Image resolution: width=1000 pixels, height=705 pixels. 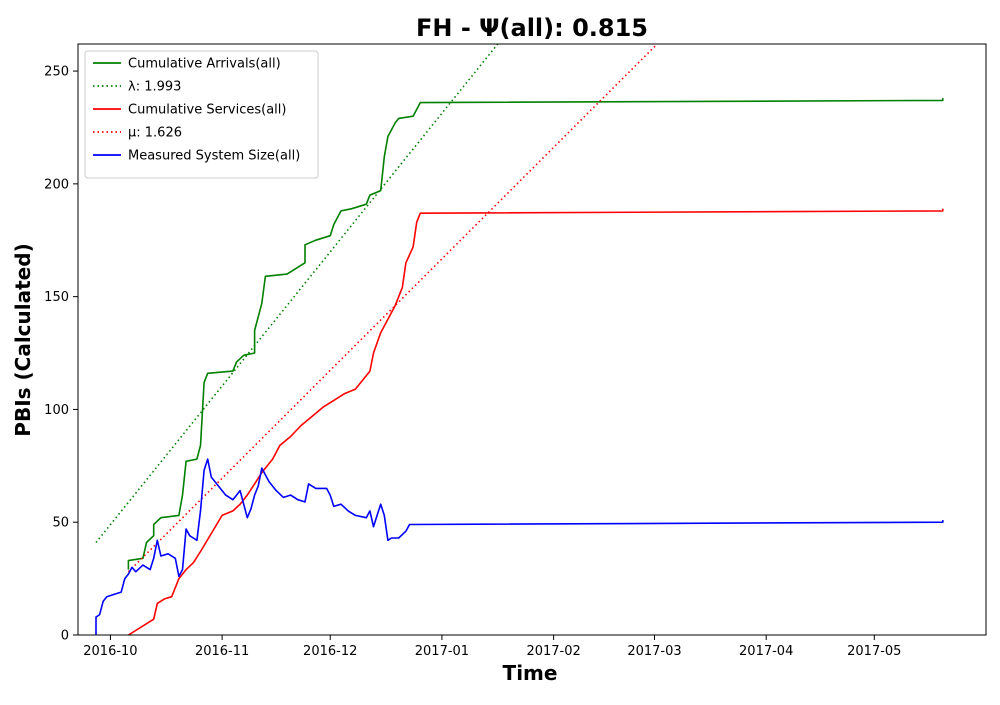 I want to click on x-tick-label: 2017-04, so click(x=766, y=651).